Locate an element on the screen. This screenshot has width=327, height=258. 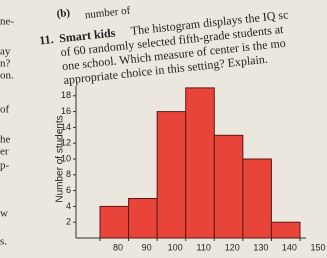
x-tick-label: 120 is located at coordinates (232, 247).